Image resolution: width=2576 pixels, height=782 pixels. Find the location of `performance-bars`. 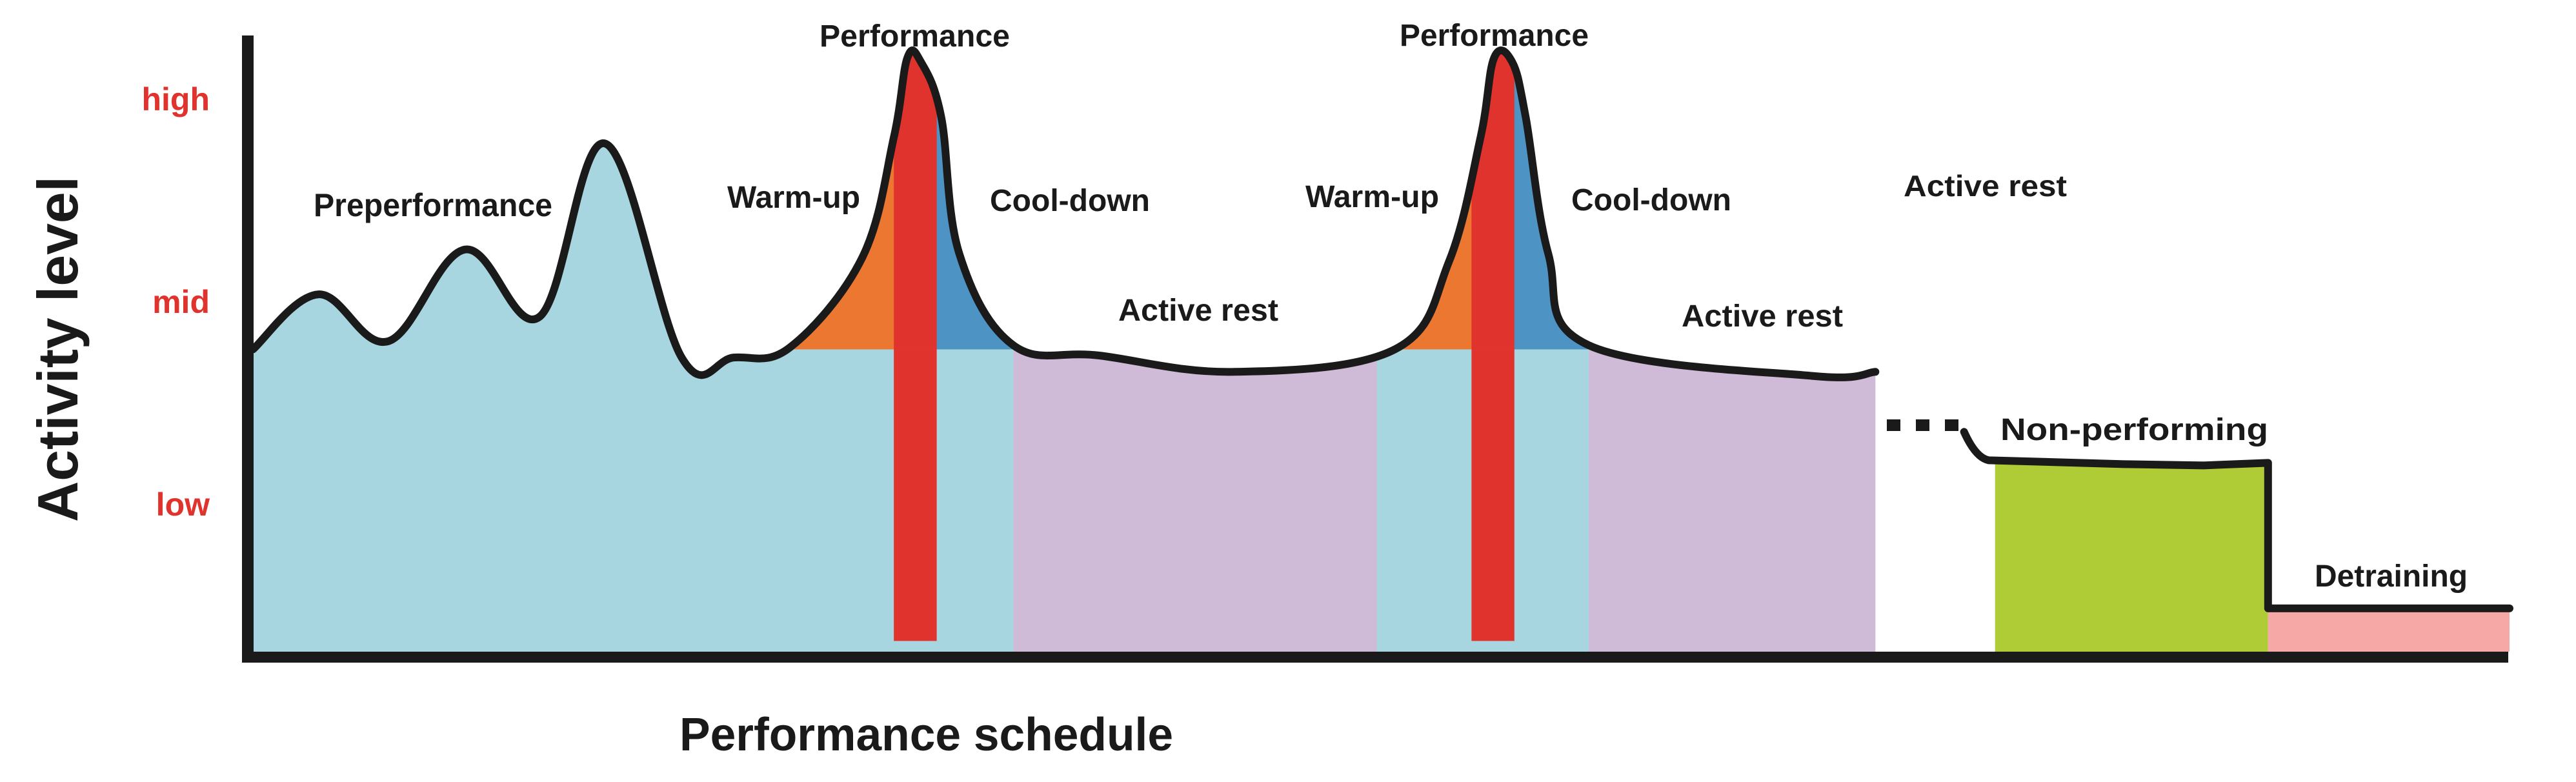

performance-bars is located at coordinates (1204, 495).